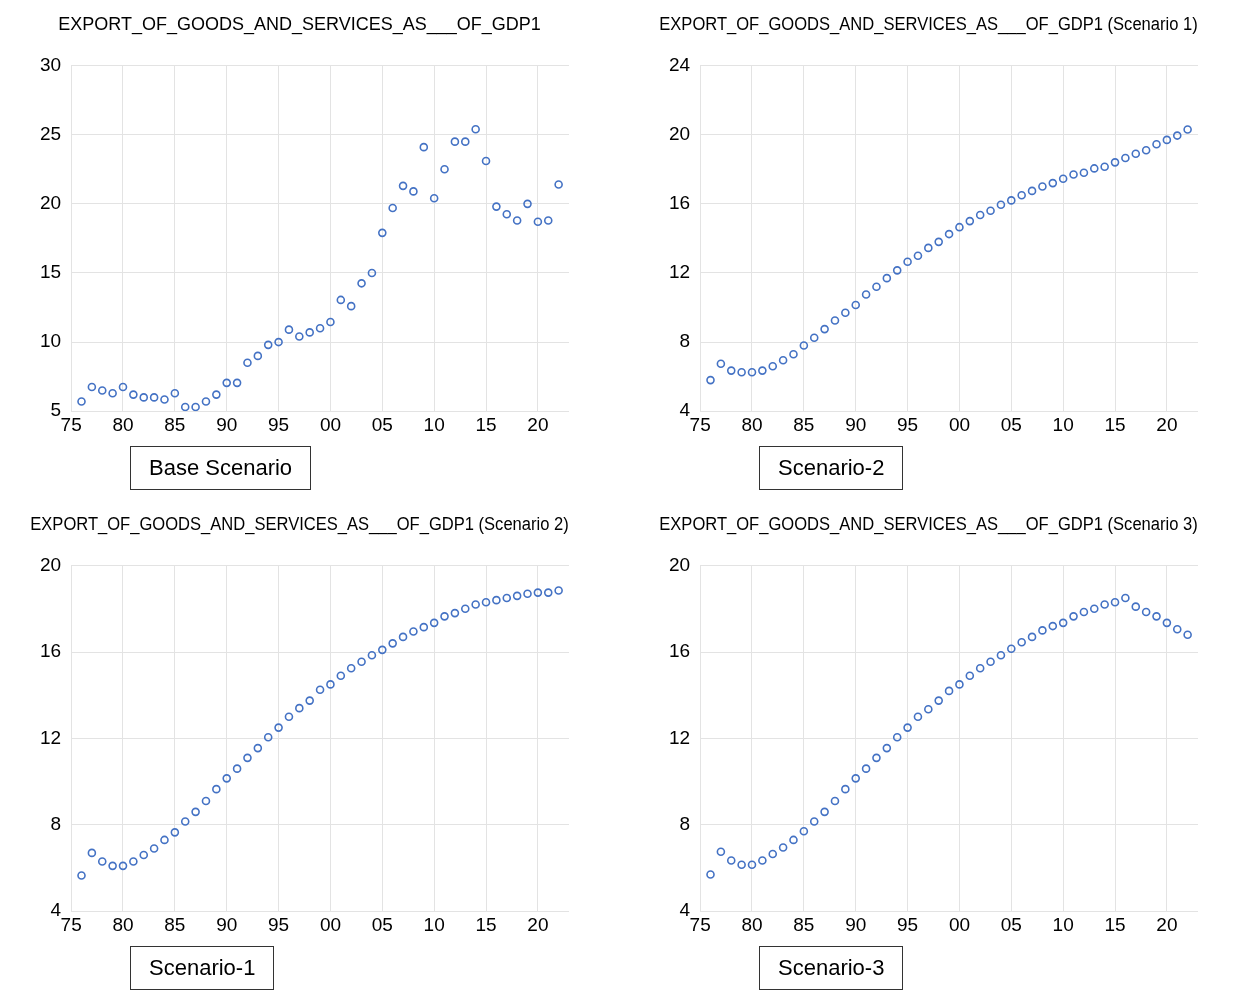  Describe the element at coordinates (831, 468) in the screenshot. I see `text: Scenario-2` at that location.